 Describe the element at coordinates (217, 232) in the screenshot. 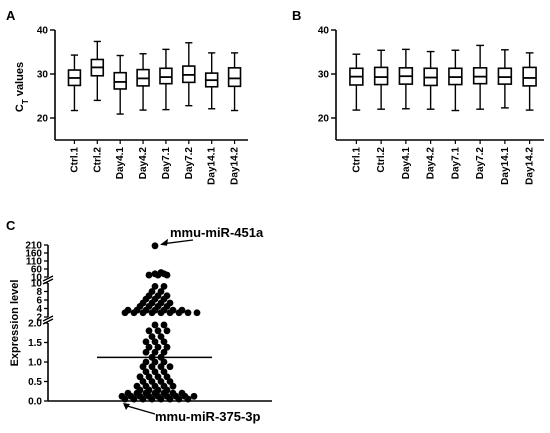

I see `annotation-mmu-mir-451a: mmu-miR-451a` at that location.